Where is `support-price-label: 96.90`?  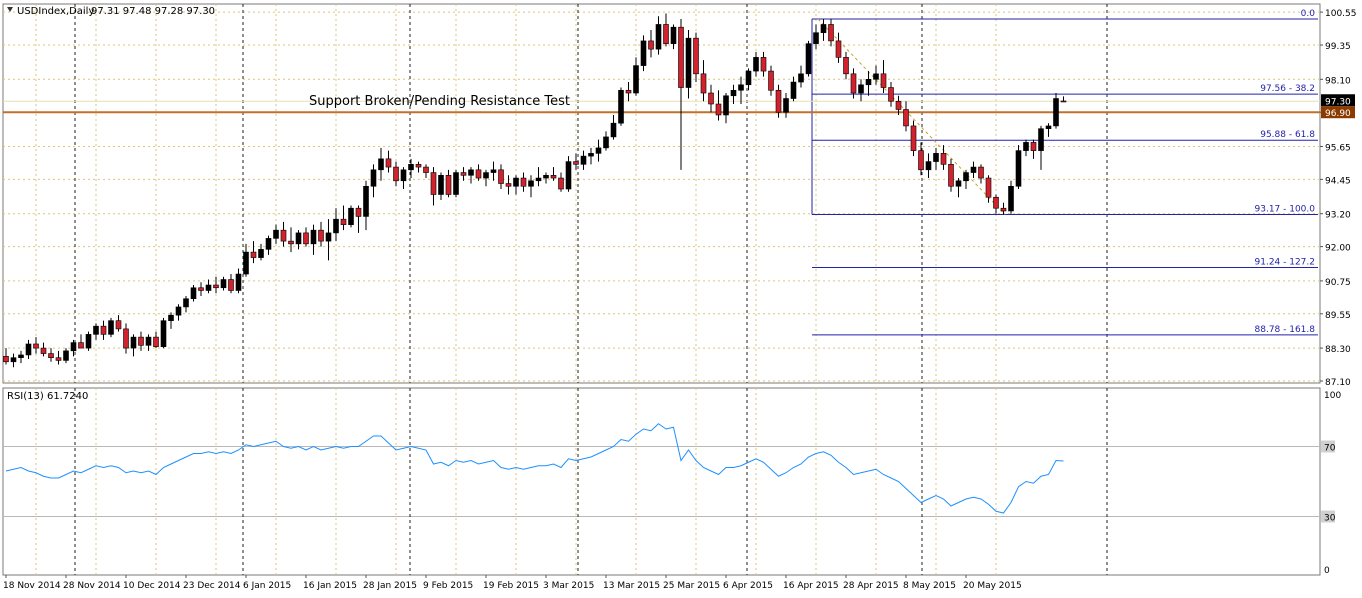 support-price-label: 96.90 is located at coordinates (1338, 114).